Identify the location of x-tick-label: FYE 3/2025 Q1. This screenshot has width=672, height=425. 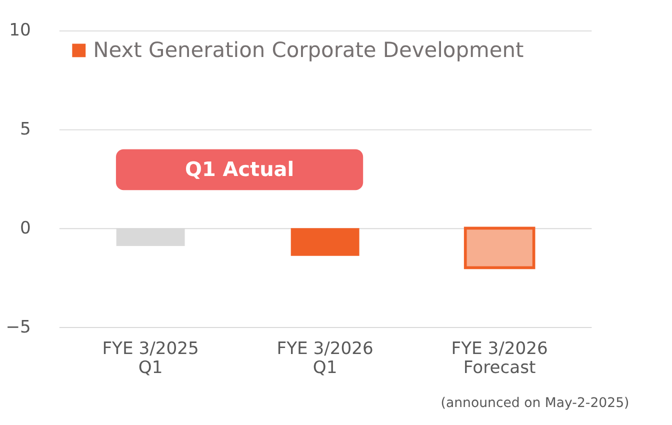
(150, 358).